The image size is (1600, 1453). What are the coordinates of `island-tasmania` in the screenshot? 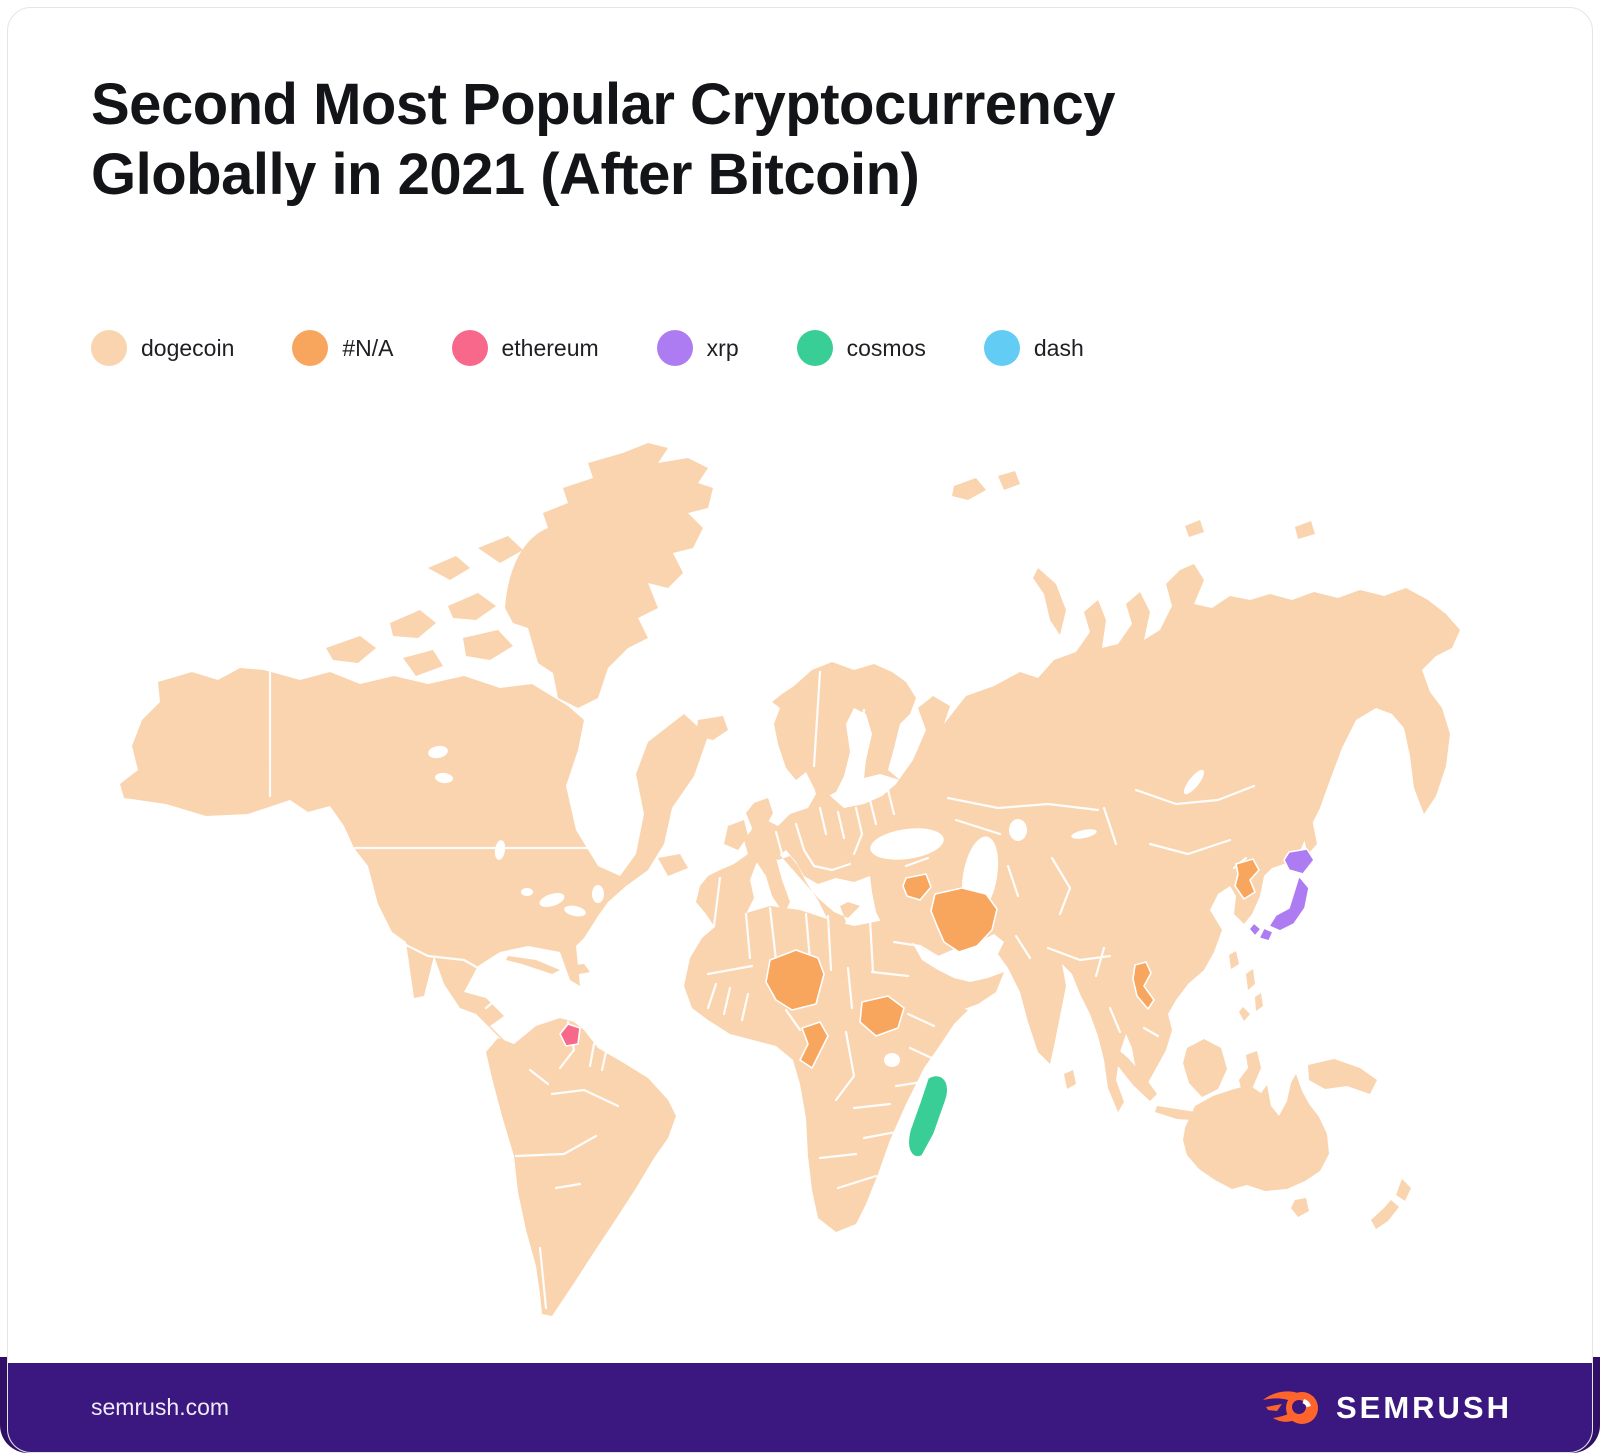 It's located at (1300, 1207).